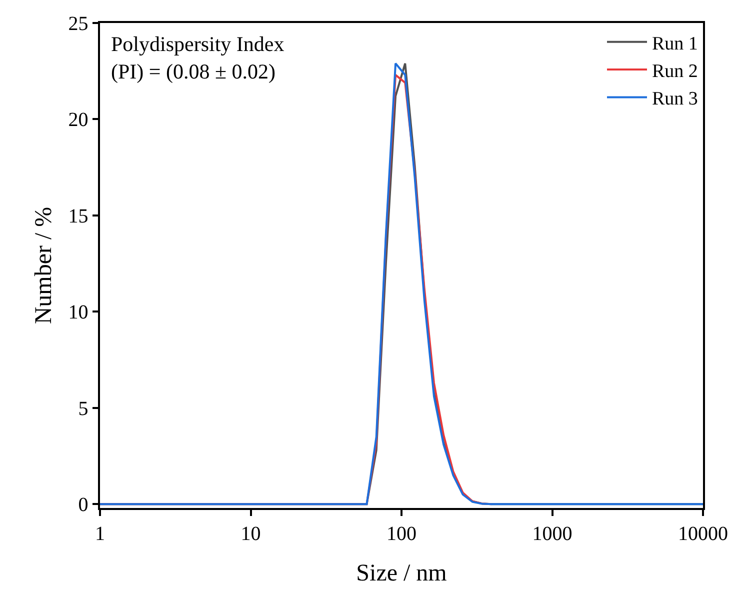 This screenshot has width=745, height=594. I want to click on x-axis-title: Size / nm, so click(402, 573).